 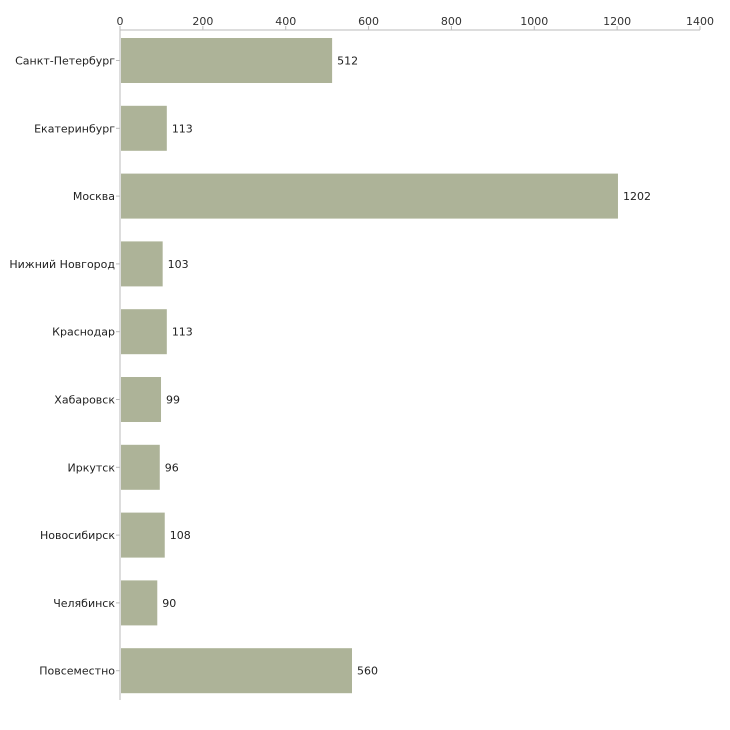 What do you see at coordinates (74, 128) in the screenshot?
I see `category-label: Екатеринбург` at bounding box center [74, 128].